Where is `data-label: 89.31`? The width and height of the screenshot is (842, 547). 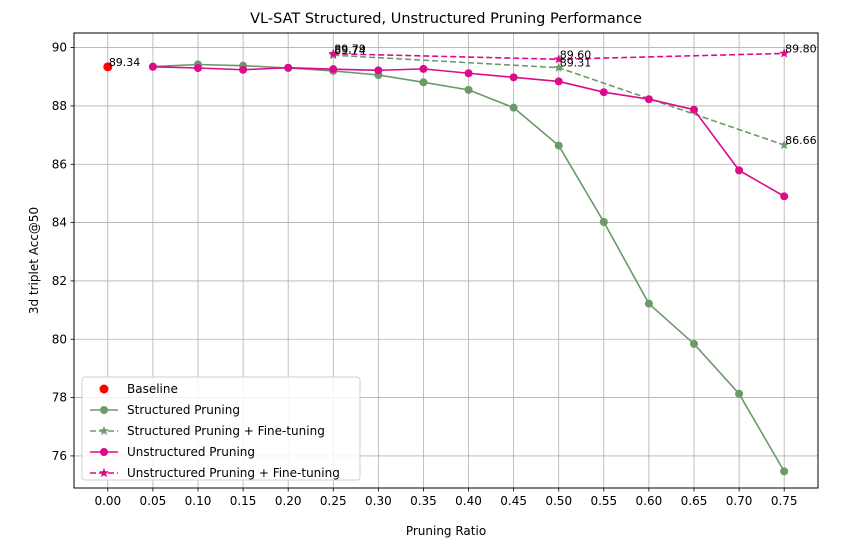
data-label: 89.31 is located at coordinates (576, 63).